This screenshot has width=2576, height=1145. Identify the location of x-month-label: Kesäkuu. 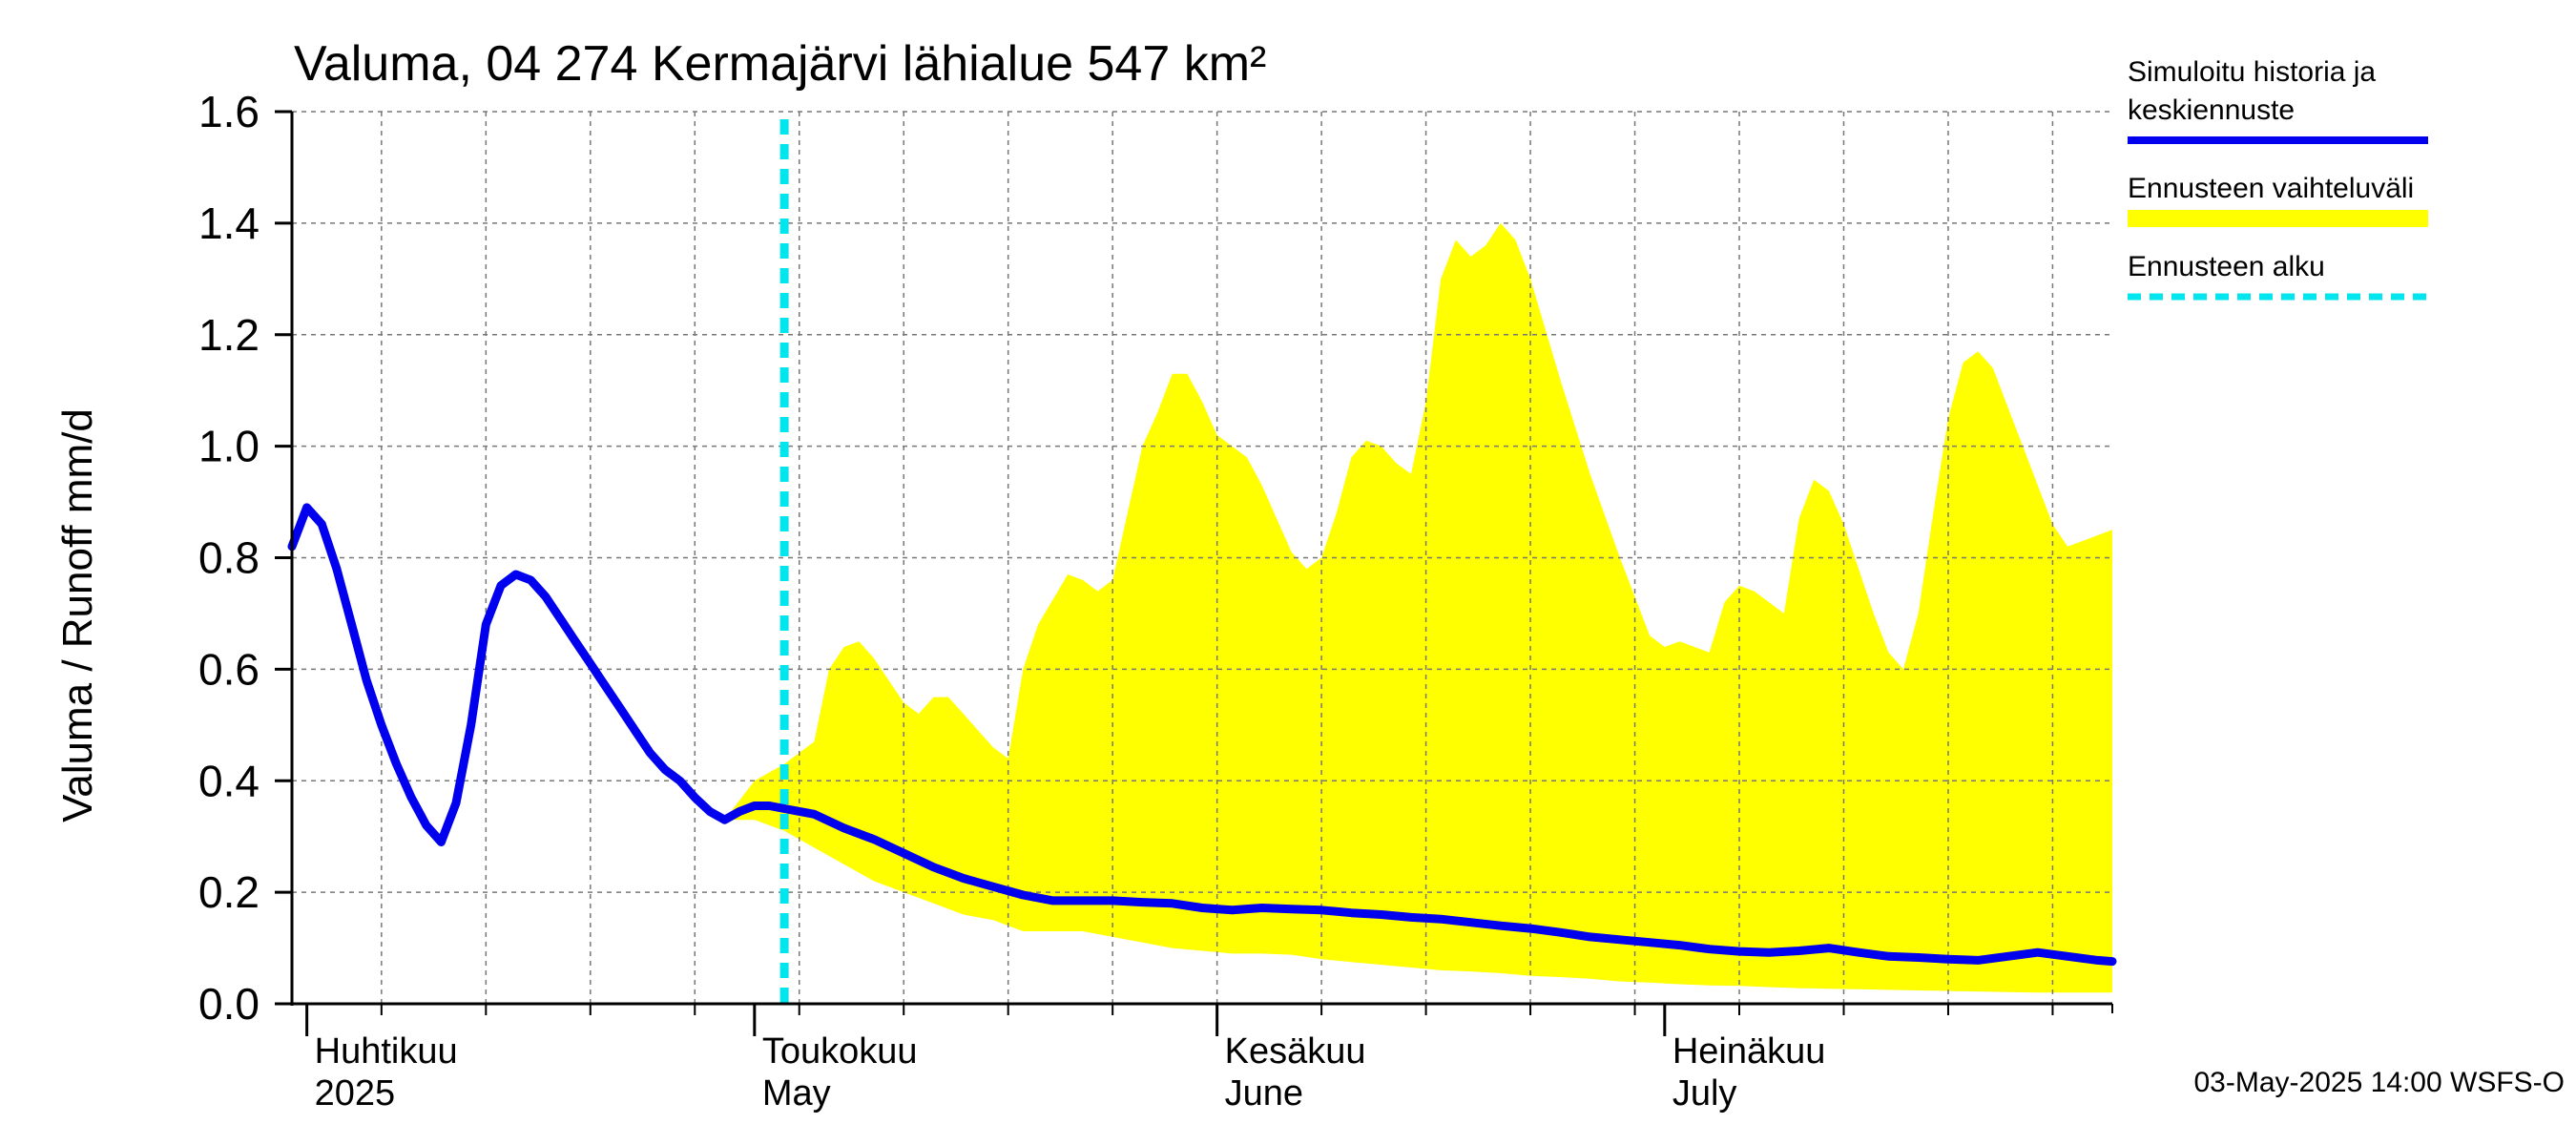
(1295, 1051).